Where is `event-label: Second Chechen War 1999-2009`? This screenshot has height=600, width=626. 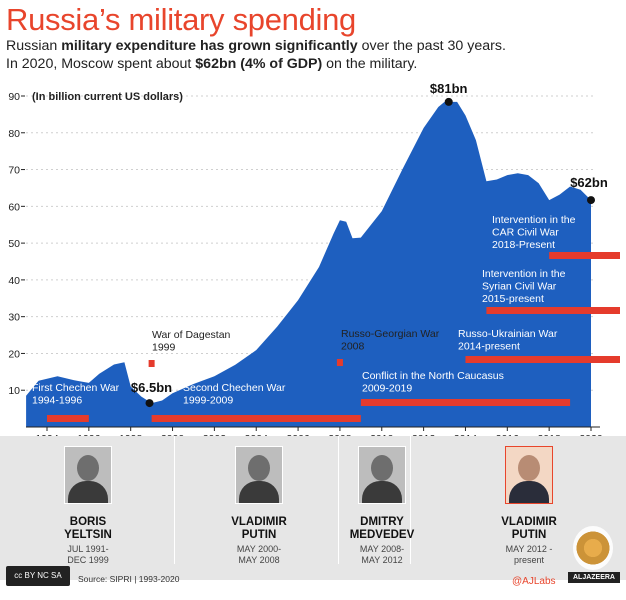 event-label: Second Chechen War 1999-2009 is located at coordinates (234, 394).